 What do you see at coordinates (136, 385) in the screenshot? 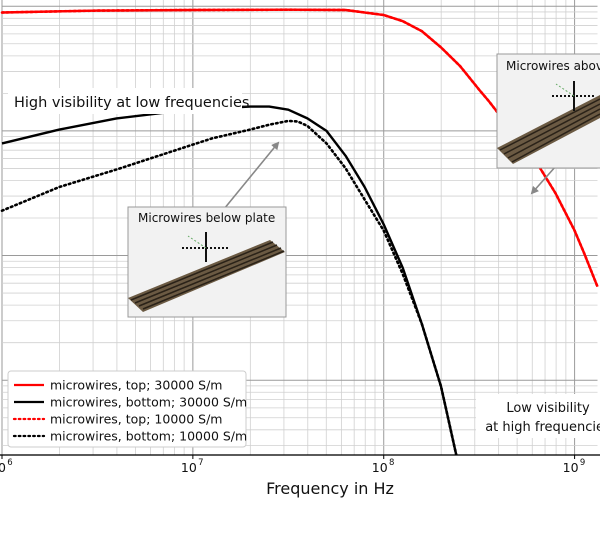
I see `legend-label-top-30000: microwires, top; 30000 S/m` at bounding box center [136, 385].